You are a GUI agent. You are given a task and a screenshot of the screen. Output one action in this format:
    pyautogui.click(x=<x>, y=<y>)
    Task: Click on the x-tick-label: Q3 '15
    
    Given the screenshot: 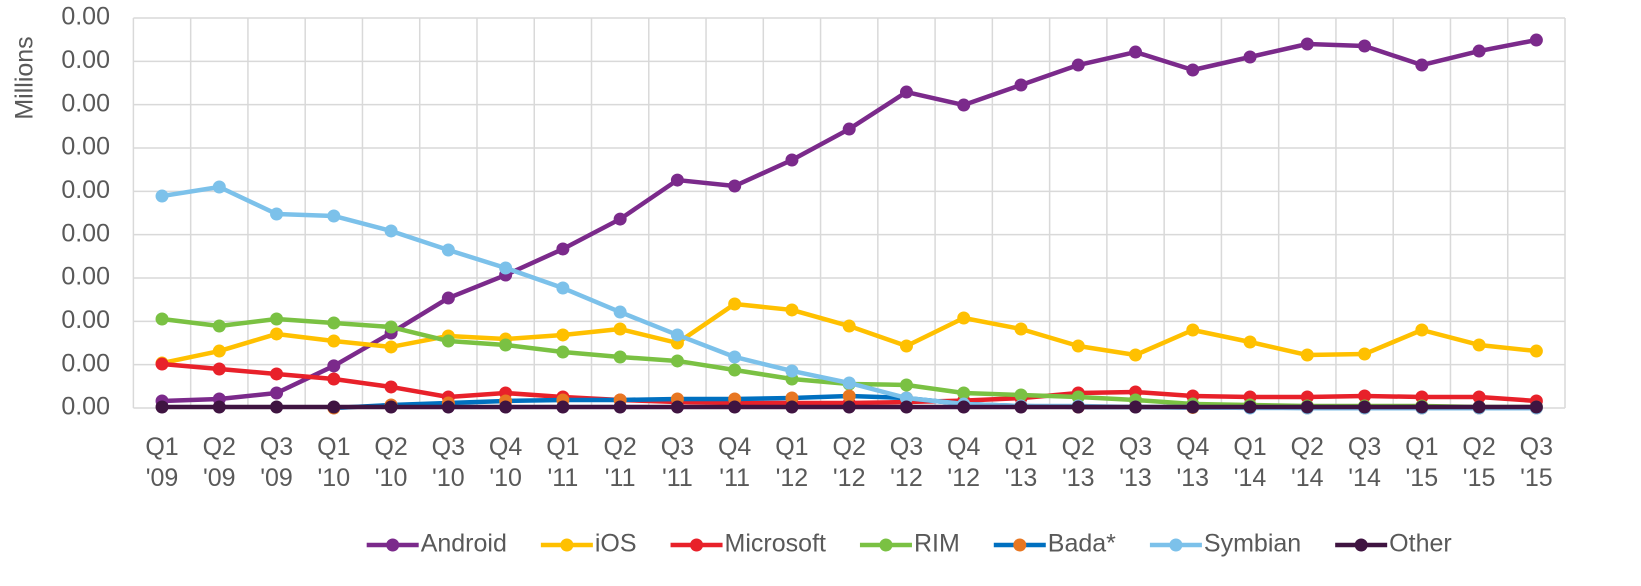 What is the action you would take?
    pyautogui.click(x=1536, y=462)
    